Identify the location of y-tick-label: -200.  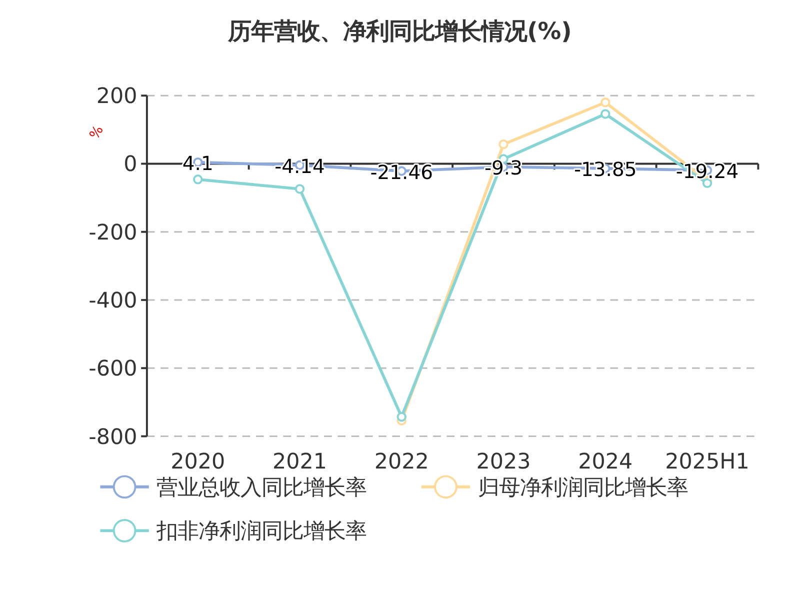
(113, 233).